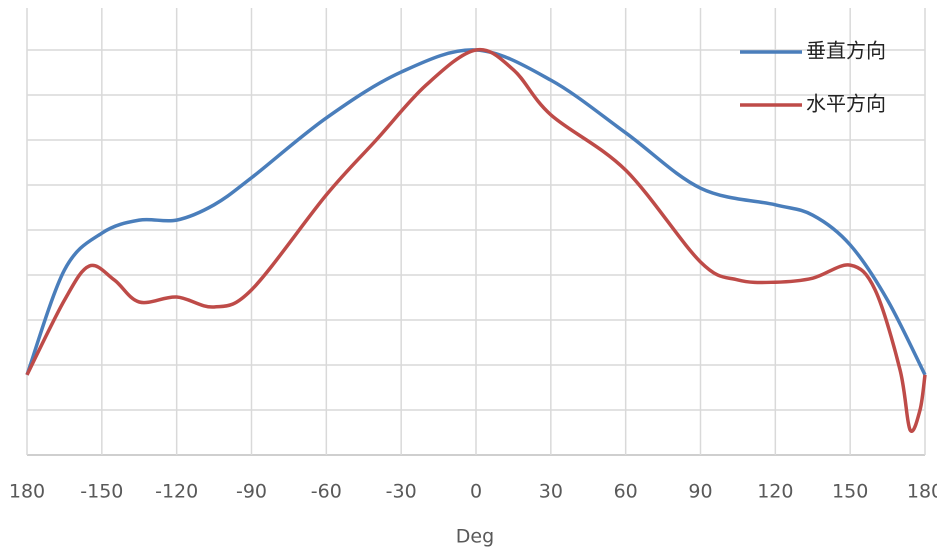 Image resolution: width=937 pixels, height=552 pixels. I want to click on x-tick-label: 0, so click(476, 492).